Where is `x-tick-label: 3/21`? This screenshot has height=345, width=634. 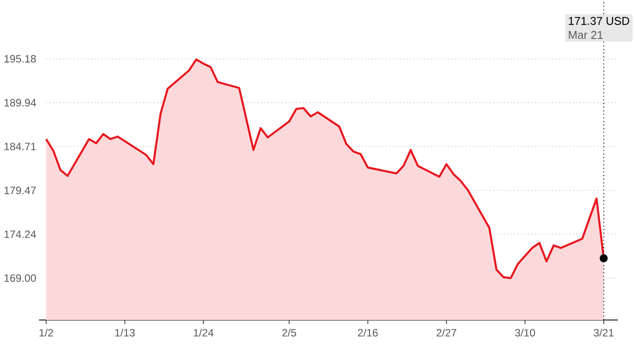
x-tick-label: 3/21 is located at coordinates (604, 332).